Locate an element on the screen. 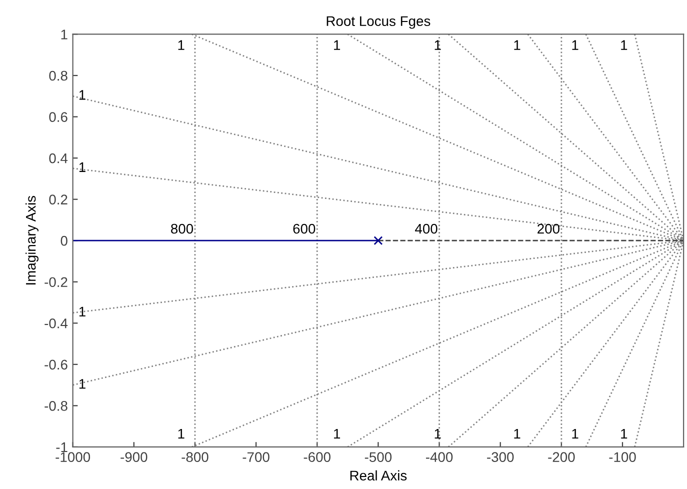 The width and height of the screenshot is (687, 489). y-tick-label: -1 is located at coordinates (62, 447).